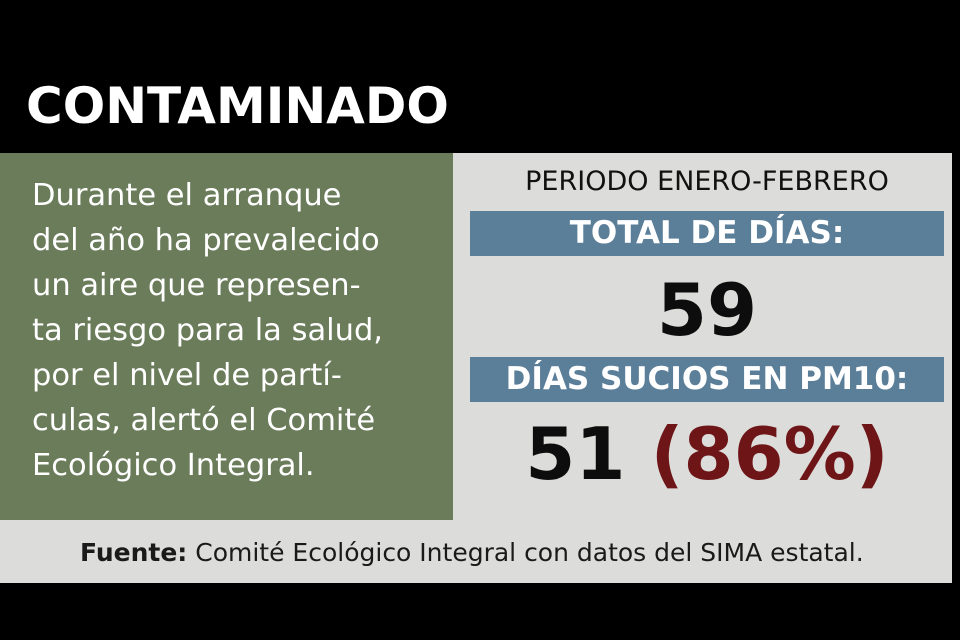  Describe the element at coordinates (187, 195) in the screenshot. I see `intro-line: Durante el arranque` at that location.